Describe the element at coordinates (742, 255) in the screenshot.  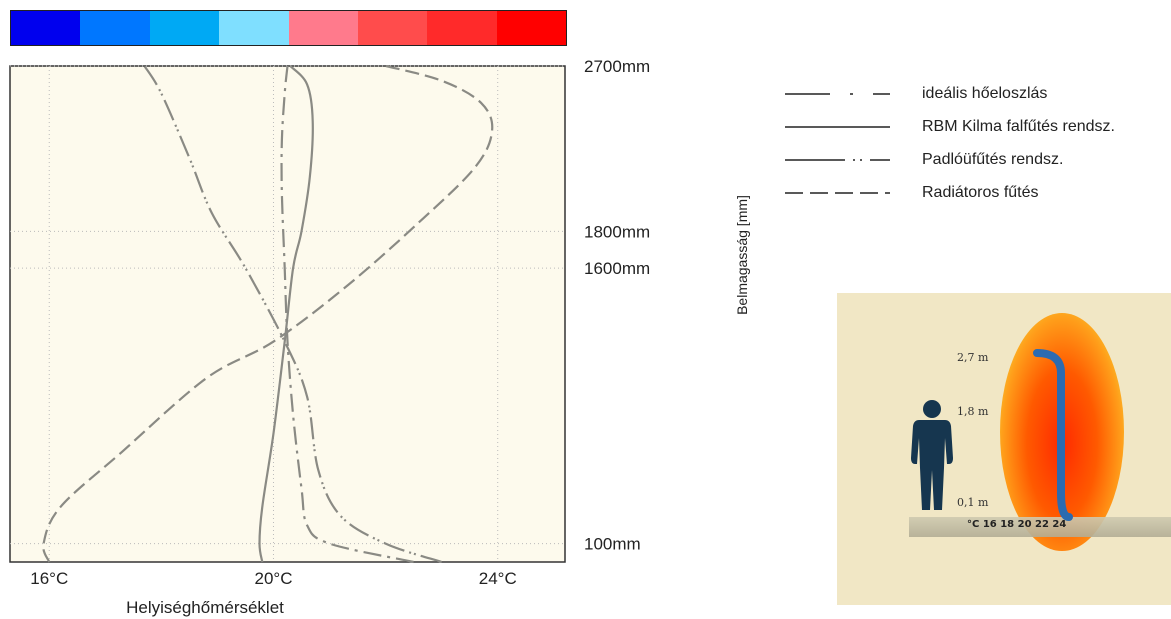
I see `y-axis-label: Belmagasság [mm]` at that location.